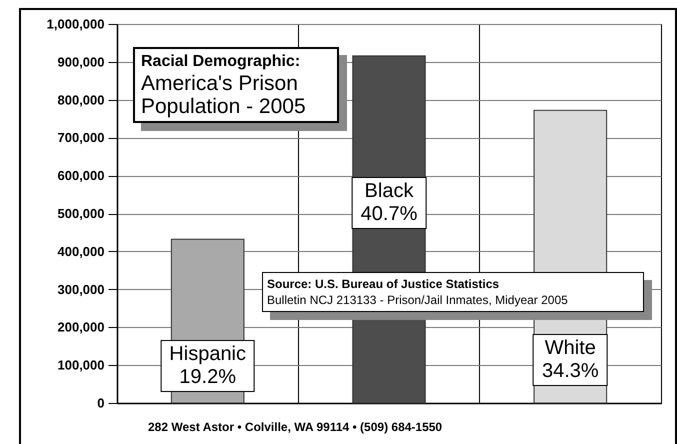 This screenshot has height=444, width=677. I want to click on label-box: Black 40.7%, so click(389, 203).